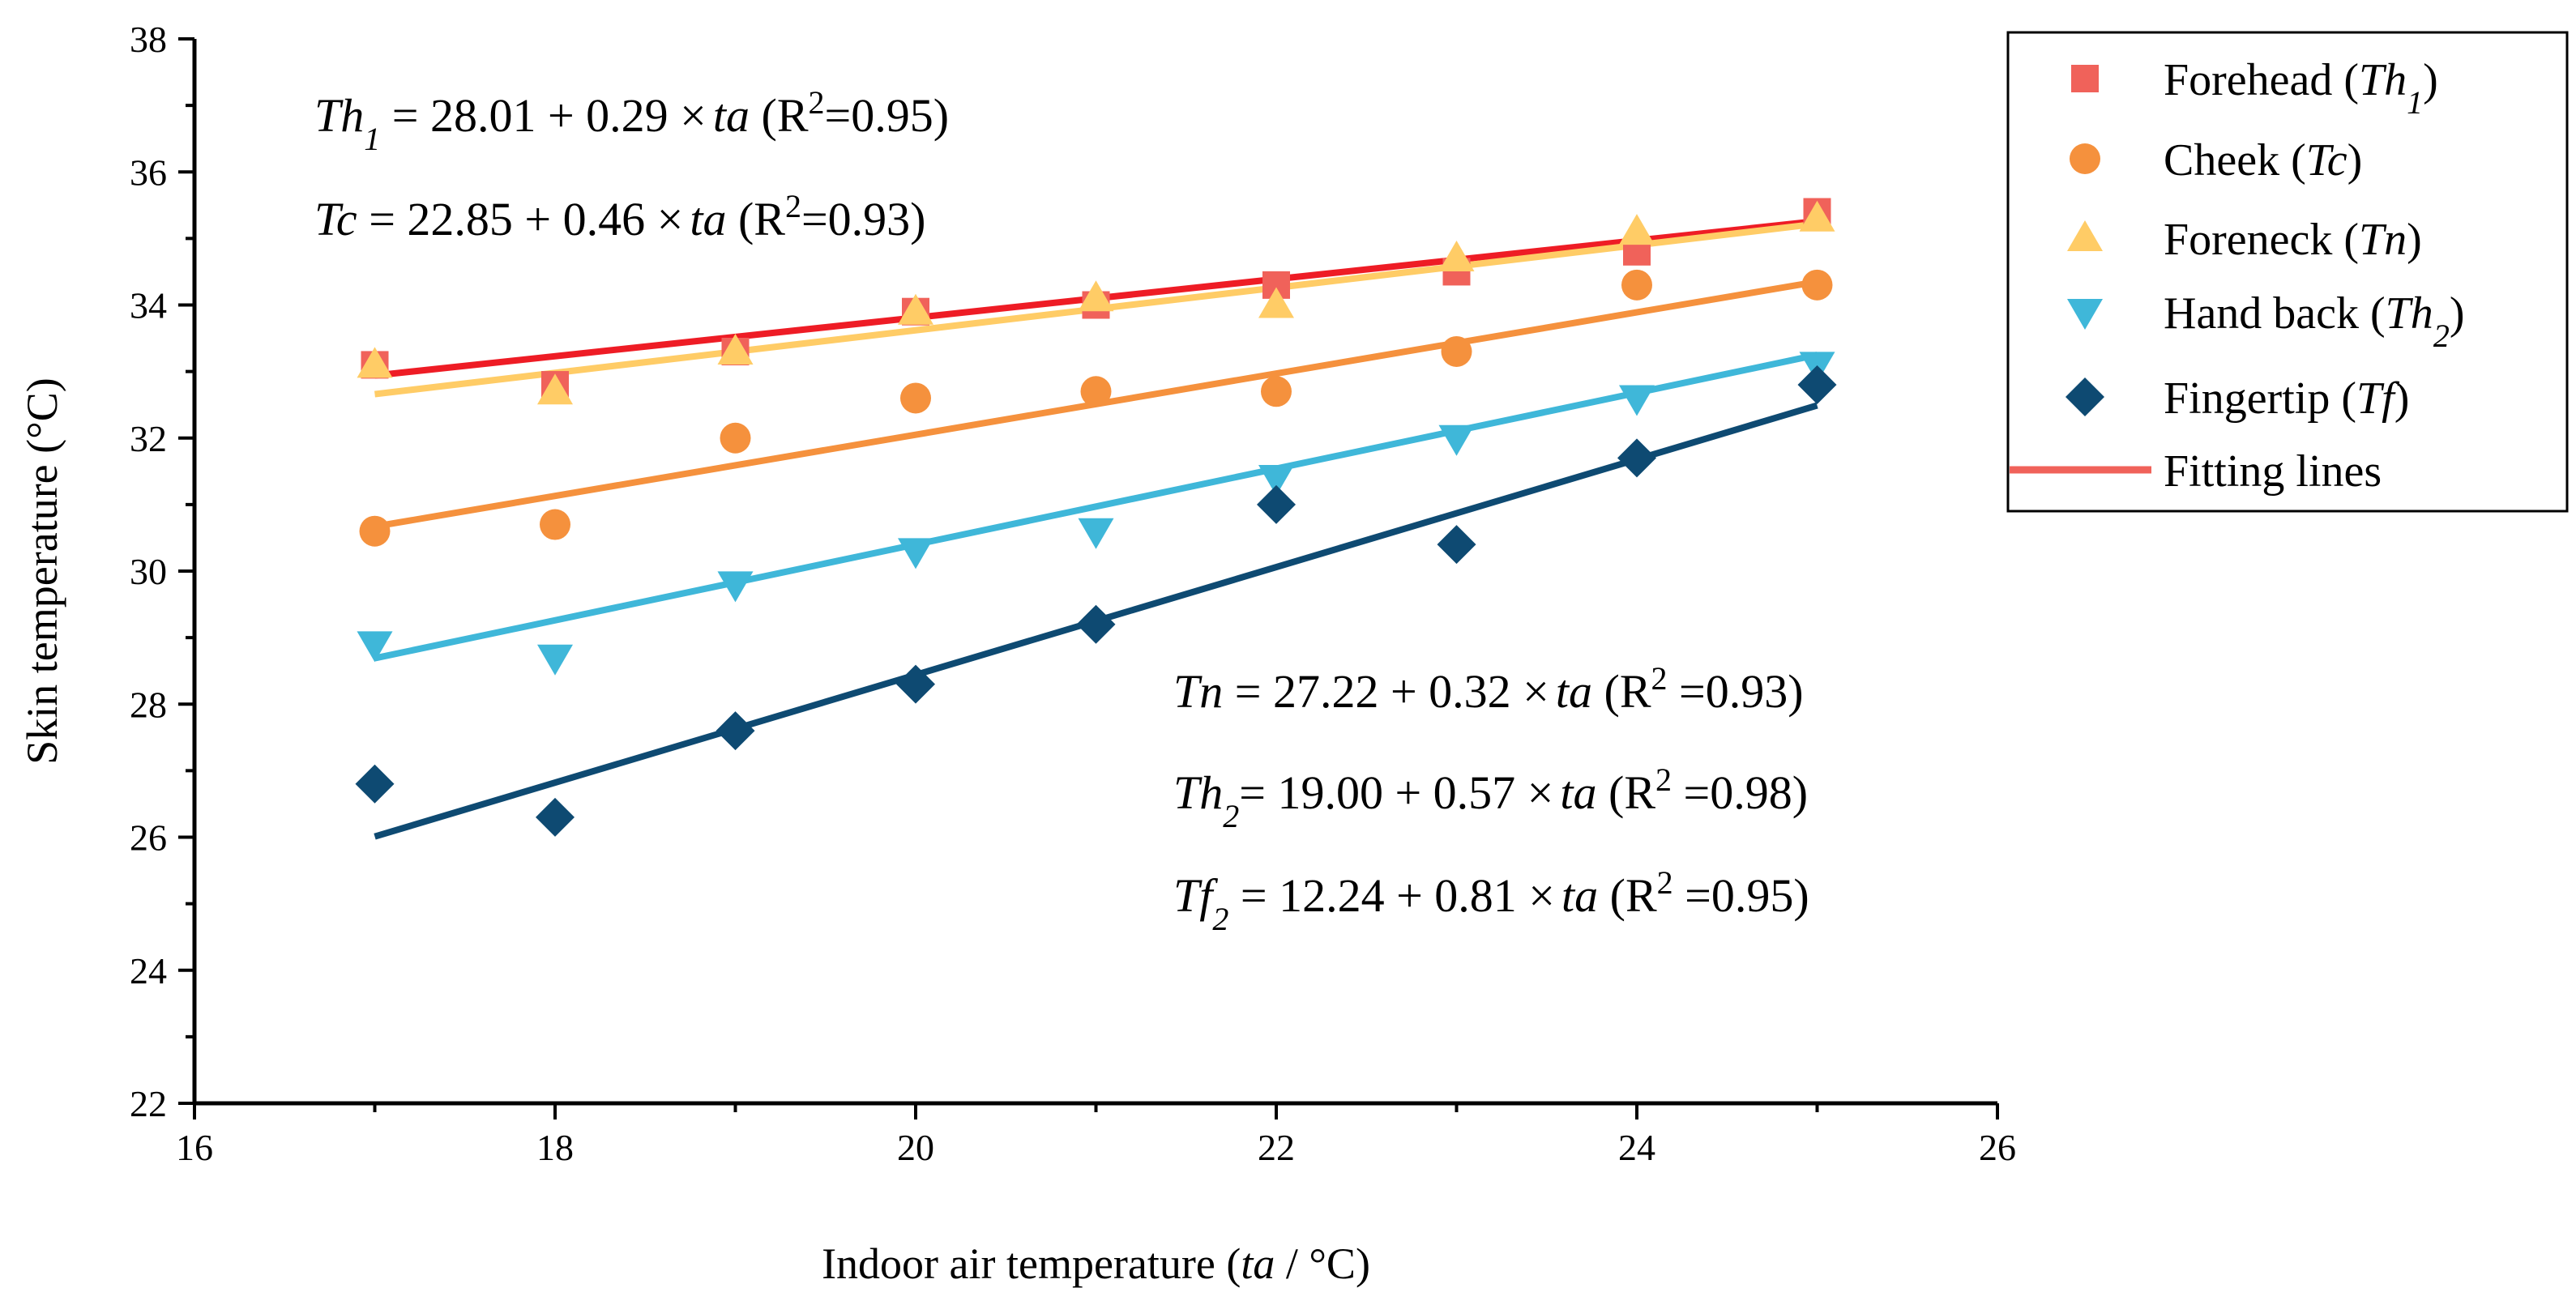 Image resolution: width=2576 pixels, height=1305 pixels. Describe the element at coordinates (1258, 1263) in the screenshot. I see `x-axis-title-var: ta` at that location.